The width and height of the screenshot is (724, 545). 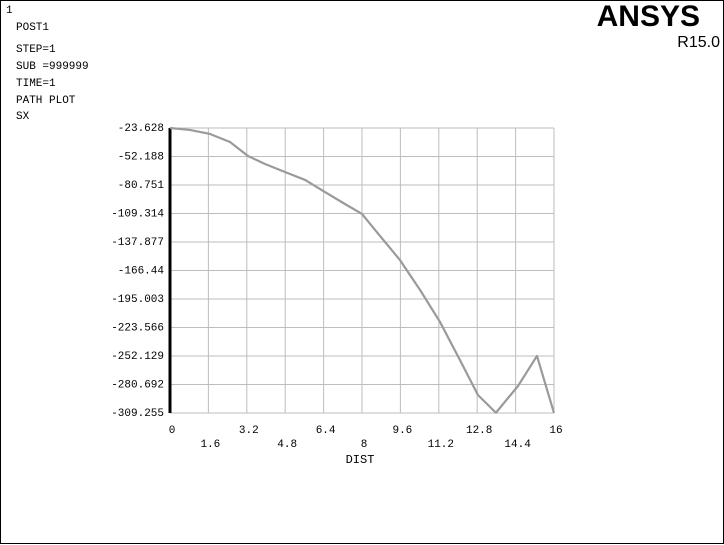 I want to click on x-tick-label: 6.4, so click(x=326, y=431).